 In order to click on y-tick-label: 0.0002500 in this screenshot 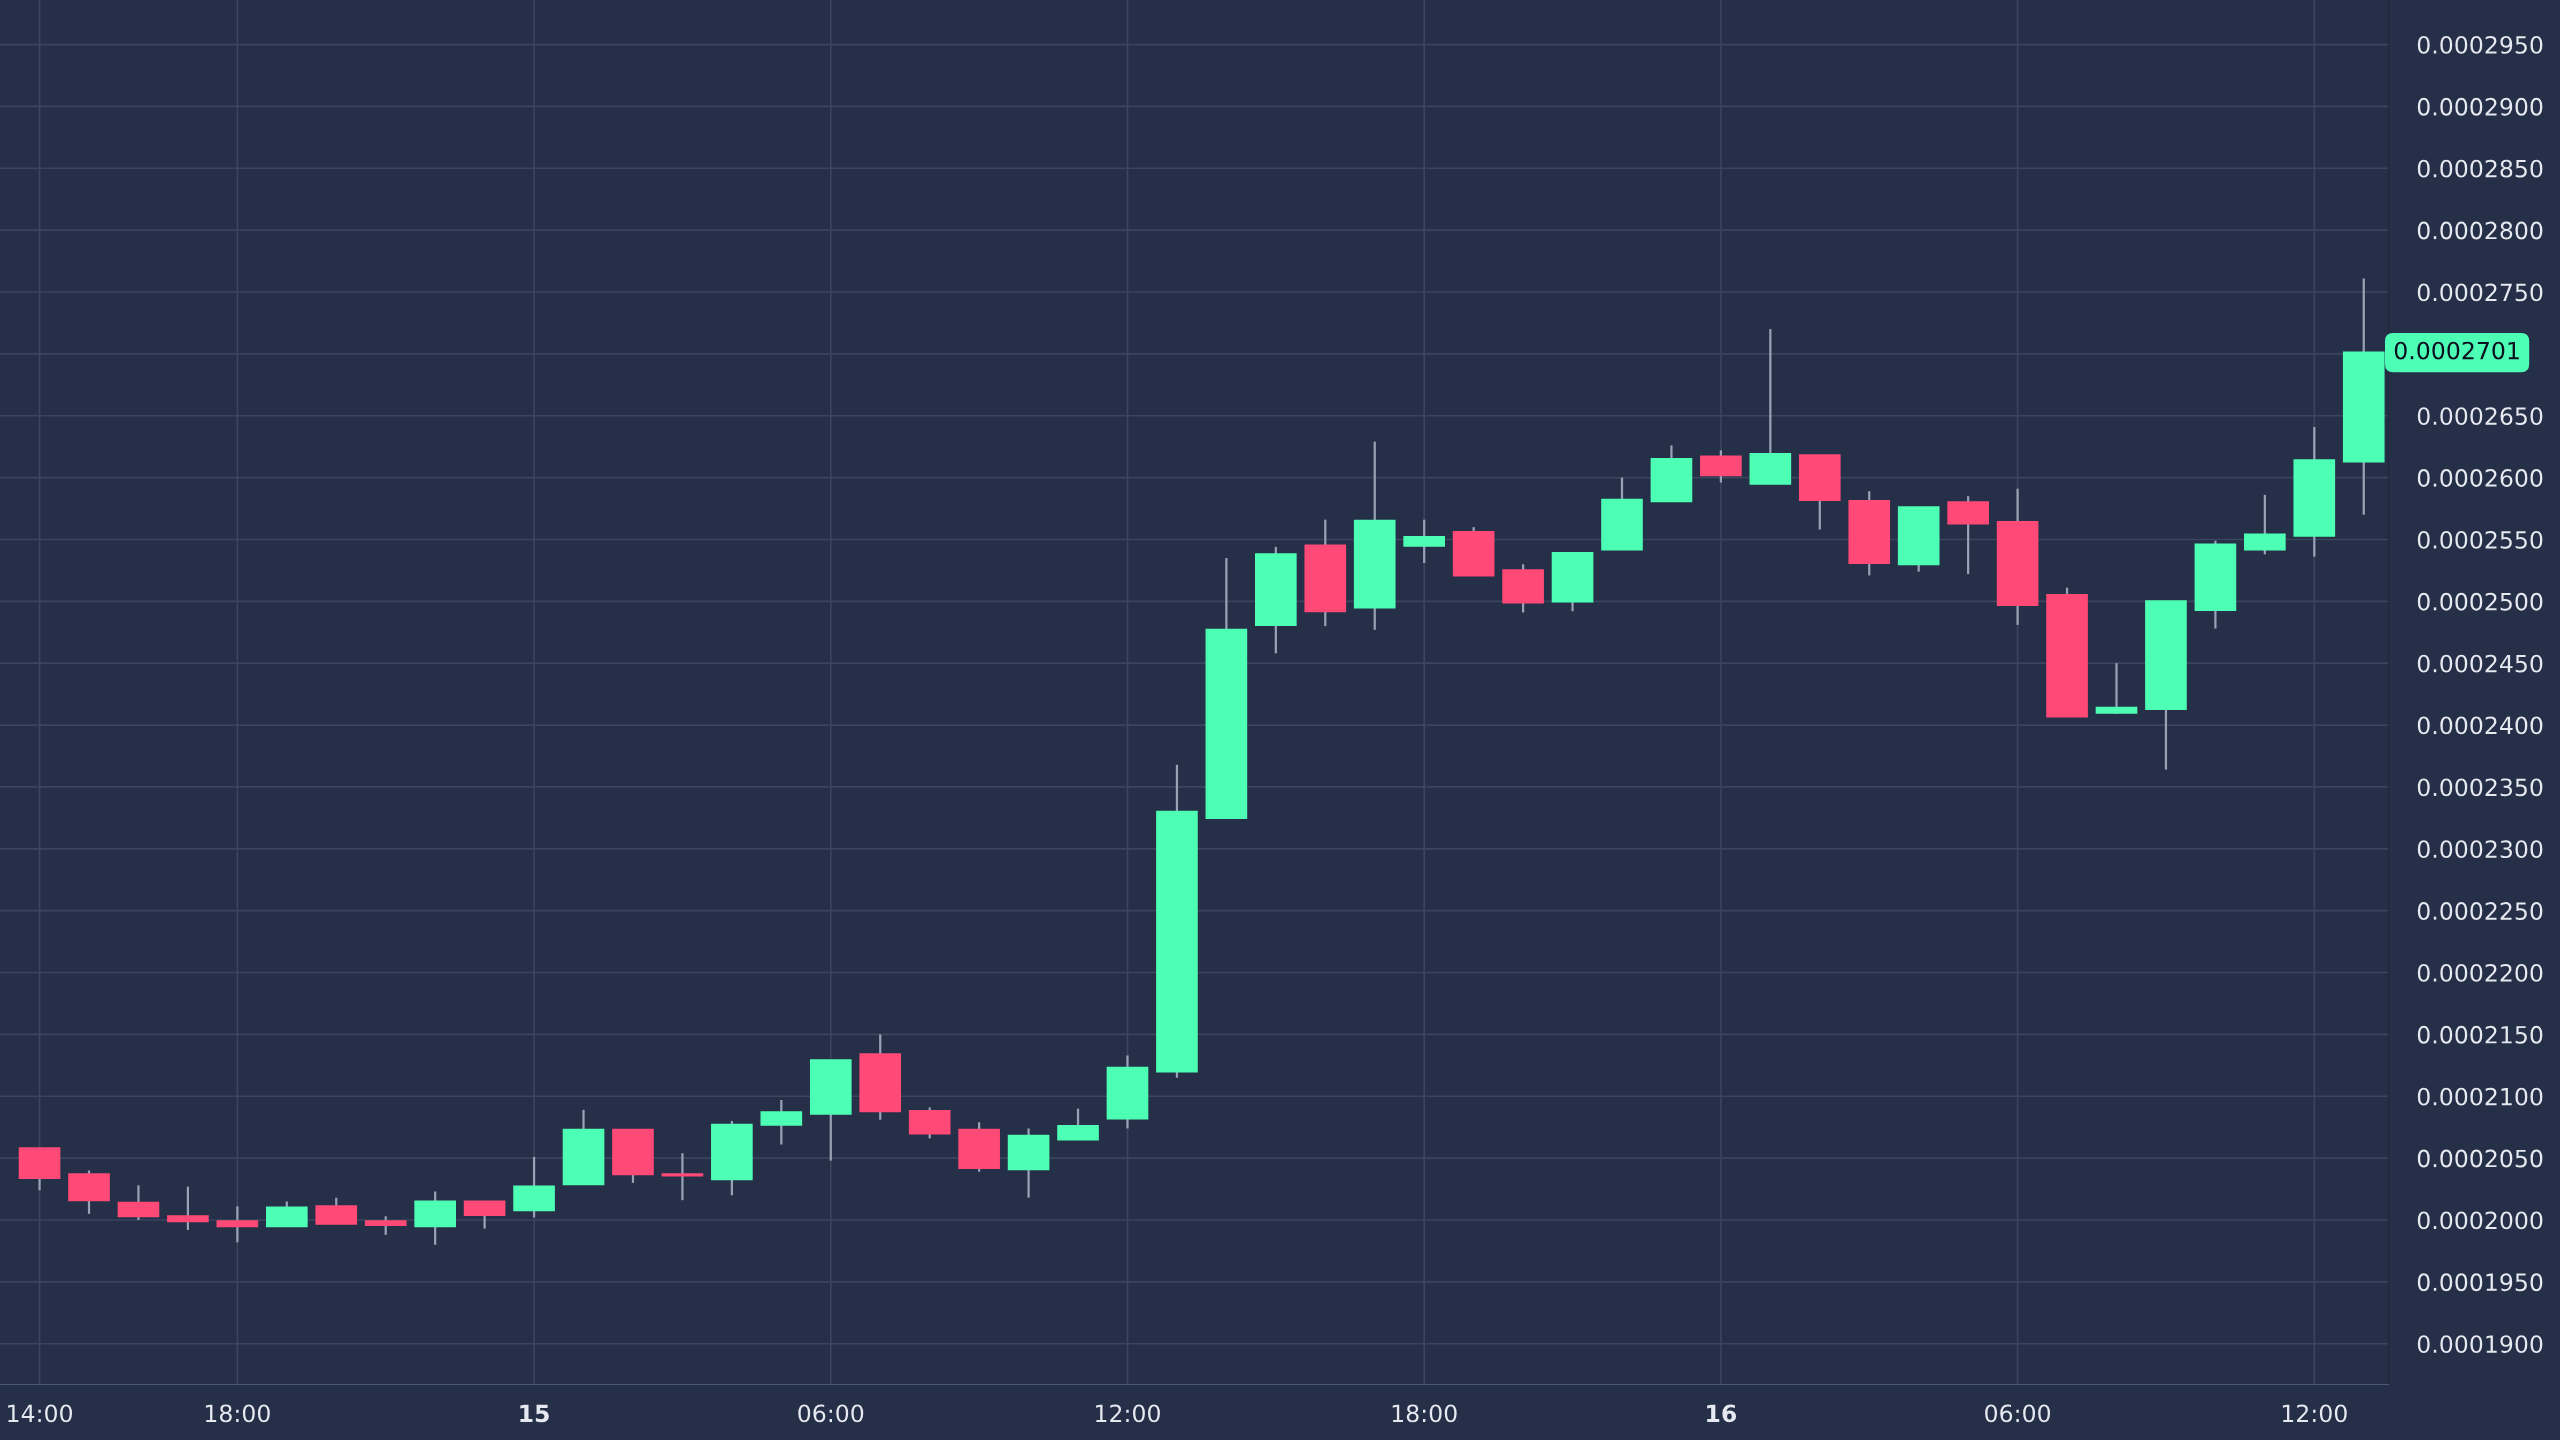, I will do `click(2480, 601)`.